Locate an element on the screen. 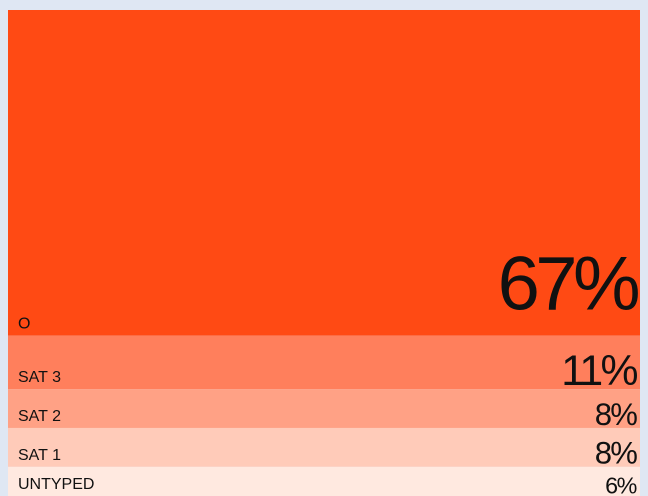  category-label: SAT 1 is located at coordinates (39, 455).